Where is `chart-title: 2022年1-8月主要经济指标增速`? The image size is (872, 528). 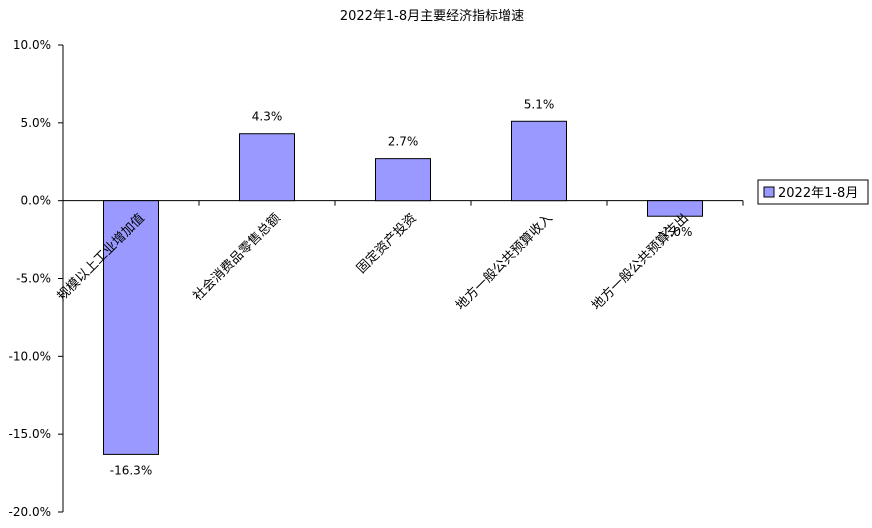 chart-title: 2022年1-8月主要经济指标增速 is located at coordinates (432, 16).